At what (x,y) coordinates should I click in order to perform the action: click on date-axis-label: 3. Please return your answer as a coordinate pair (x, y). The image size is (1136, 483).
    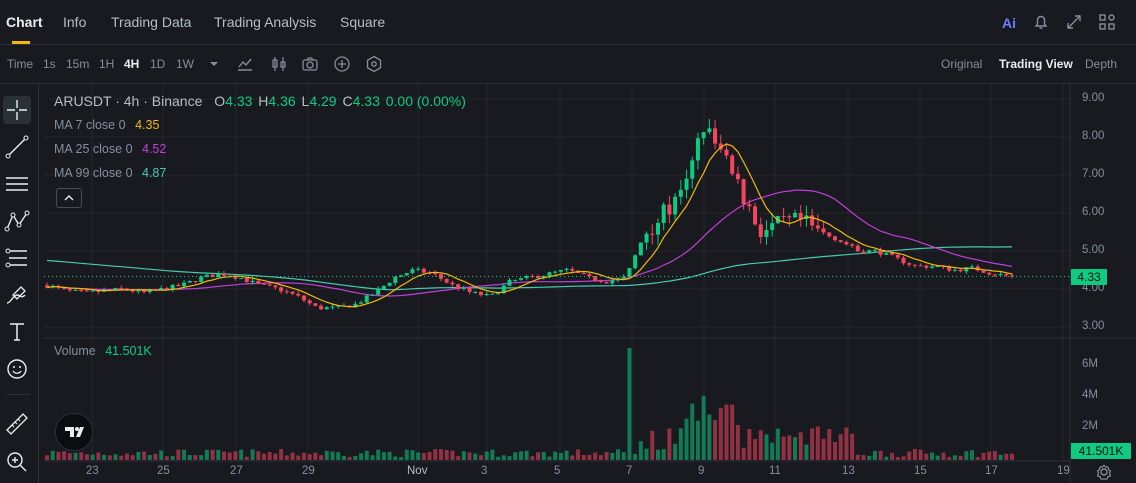
    Looking at the image, I should click on (484, 471).